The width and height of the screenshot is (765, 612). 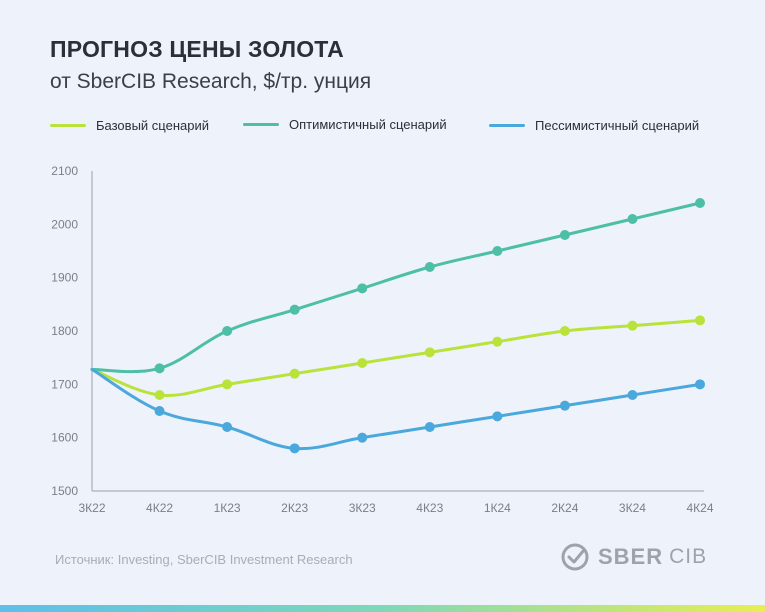 What do you see at coordinates (632, 508) in the screenshot?
I see `x-tick-label: 3К24` at bounding box center [632, 508].